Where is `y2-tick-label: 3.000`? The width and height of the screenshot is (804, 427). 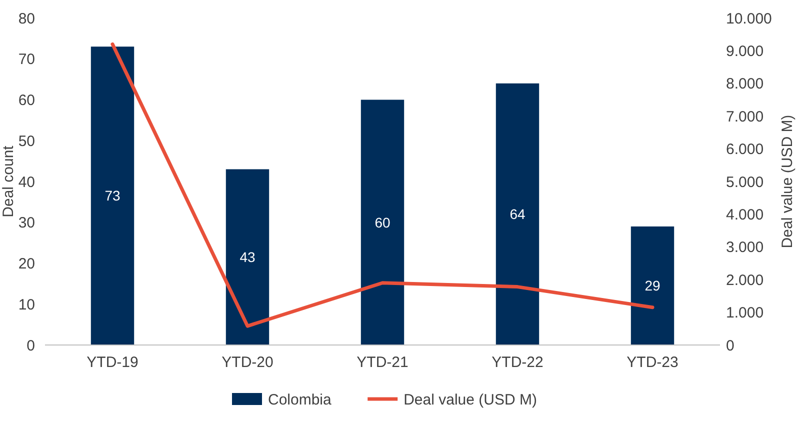 y2-tick-label: 3.000 is located at coordinates (745, 247).